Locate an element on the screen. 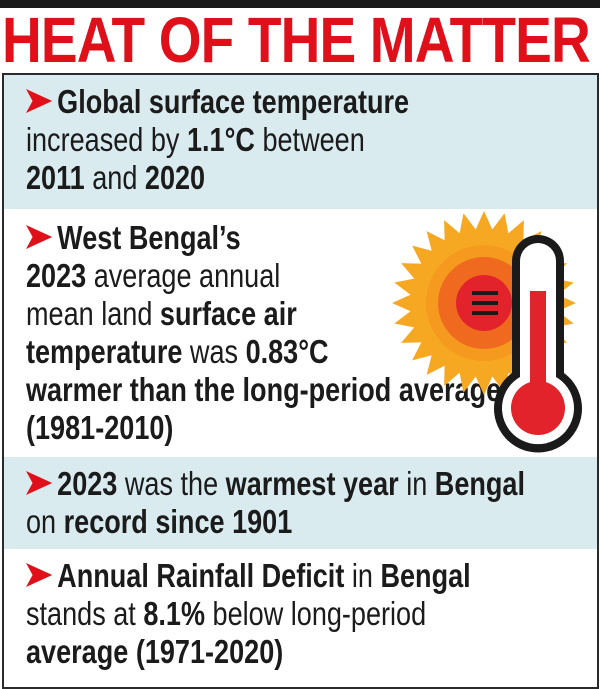 This screenshot has width=600, height=689. fact-emphasis: 0.83°C is located at coordinates (287, 351).